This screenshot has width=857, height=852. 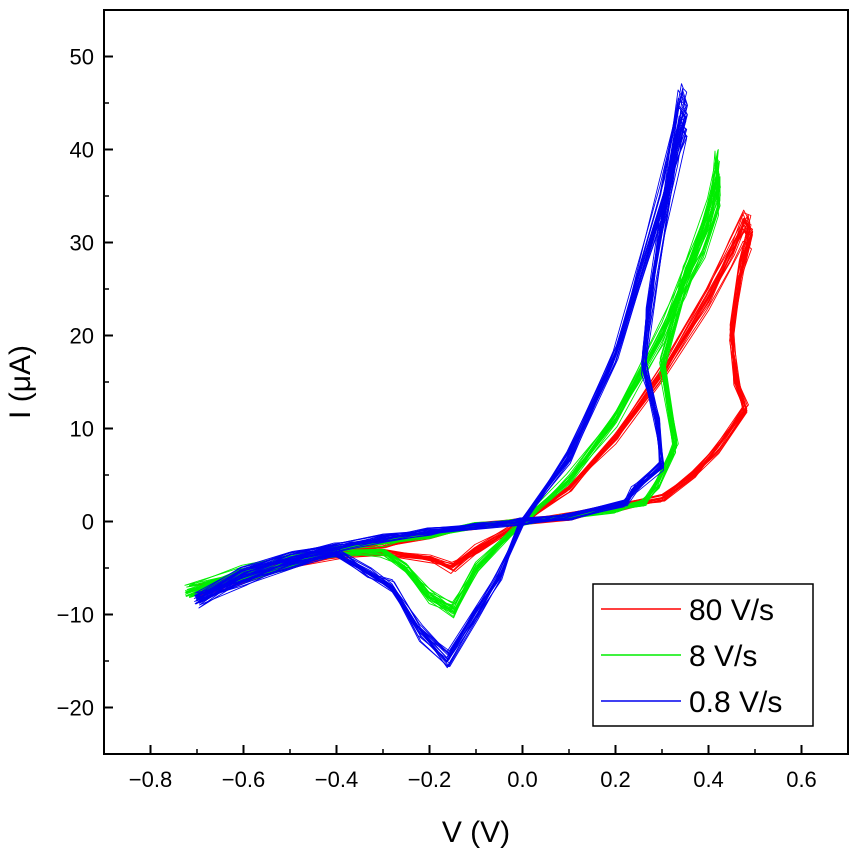 What do you see at coordinates (243, 779) in the screenshot?
I see `x-tick-label: −0.6` at bounding box center [243, 779].